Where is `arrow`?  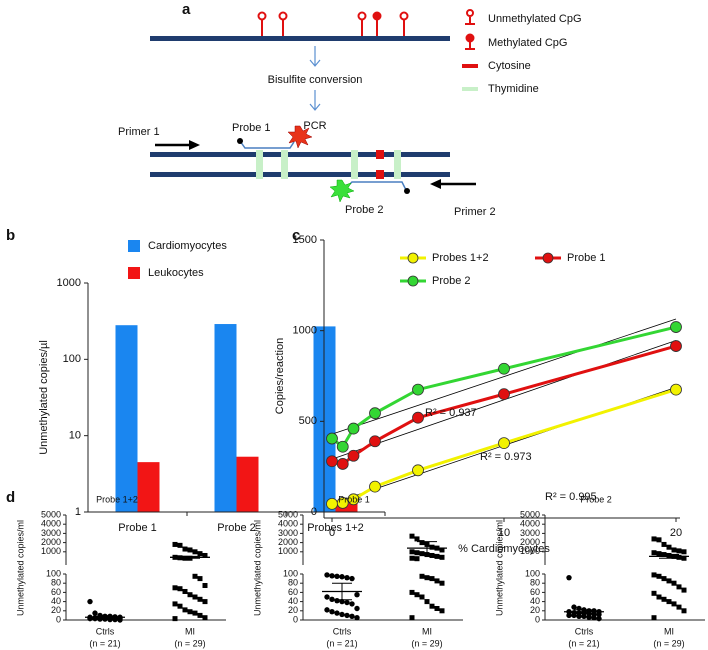
arrow is located at coordinates (315, 78).